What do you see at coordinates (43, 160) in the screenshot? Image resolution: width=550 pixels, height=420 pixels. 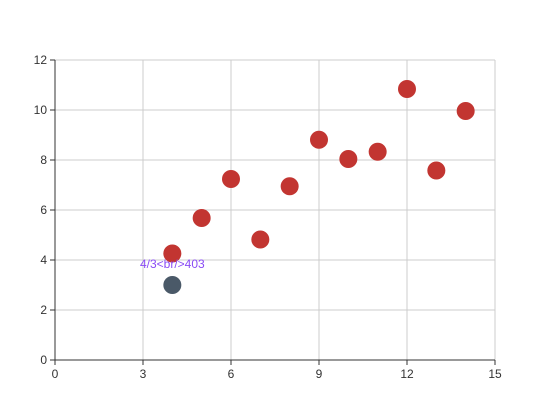 I see `y-tick-label: 8` at bounding box center [43, 160].